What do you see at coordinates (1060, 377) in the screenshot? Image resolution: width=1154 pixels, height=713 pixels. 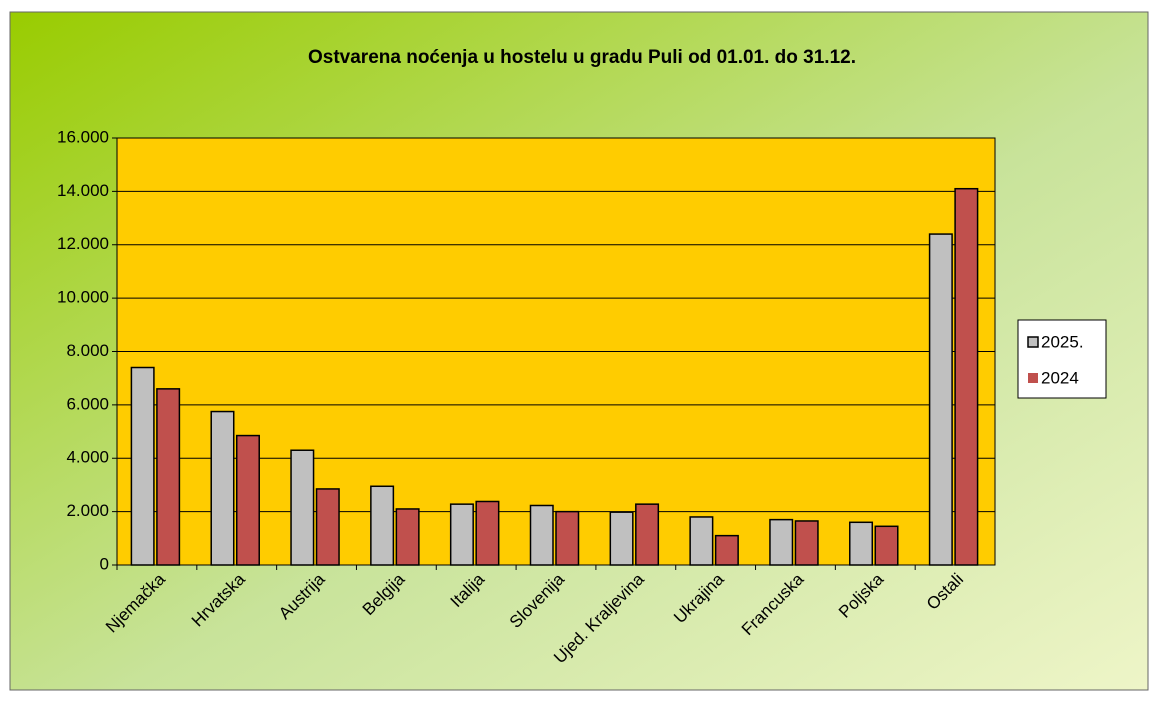 I see `legend-label: 2024` at bounding box center [1060, 377].